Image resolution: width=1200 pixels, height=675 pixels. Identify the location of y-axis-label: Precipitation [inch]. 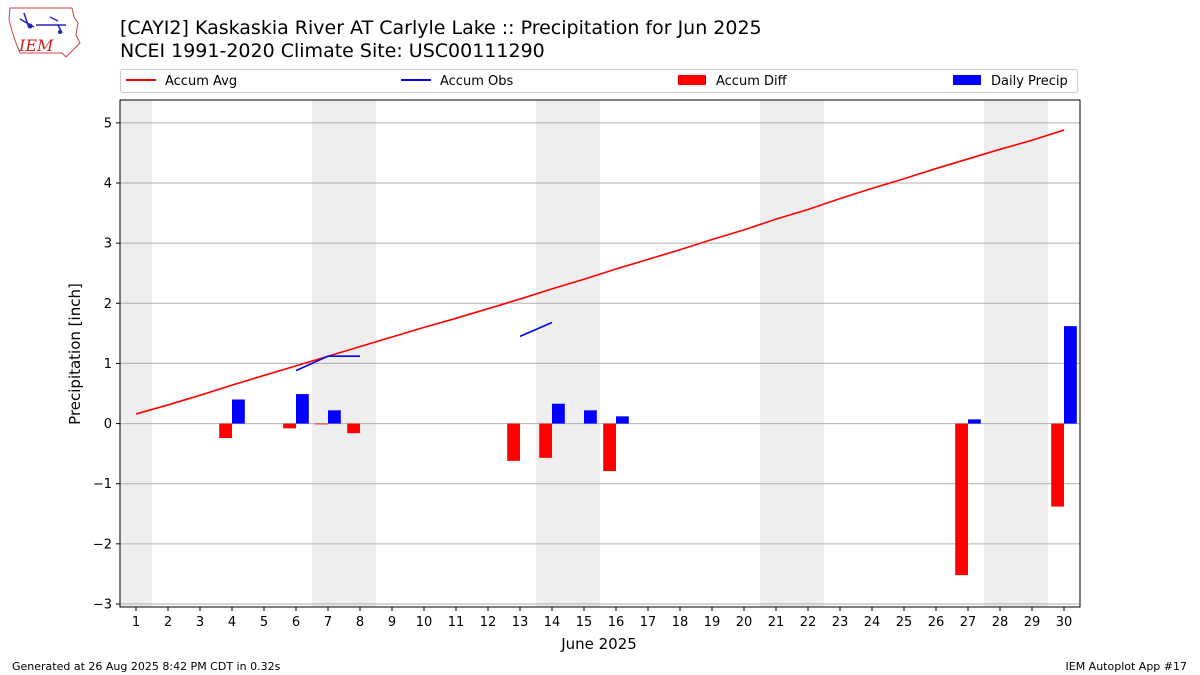
(75, 354).